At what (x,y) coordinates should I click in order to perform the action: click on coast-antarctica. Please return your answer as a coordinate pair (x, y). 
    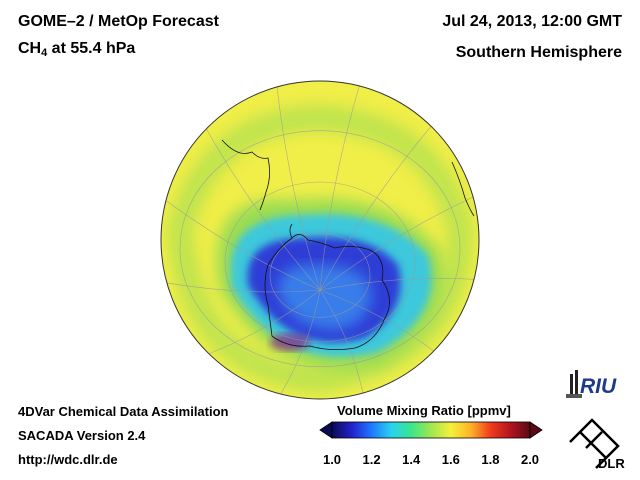
    Looking at the image, I should click on (327, 292).